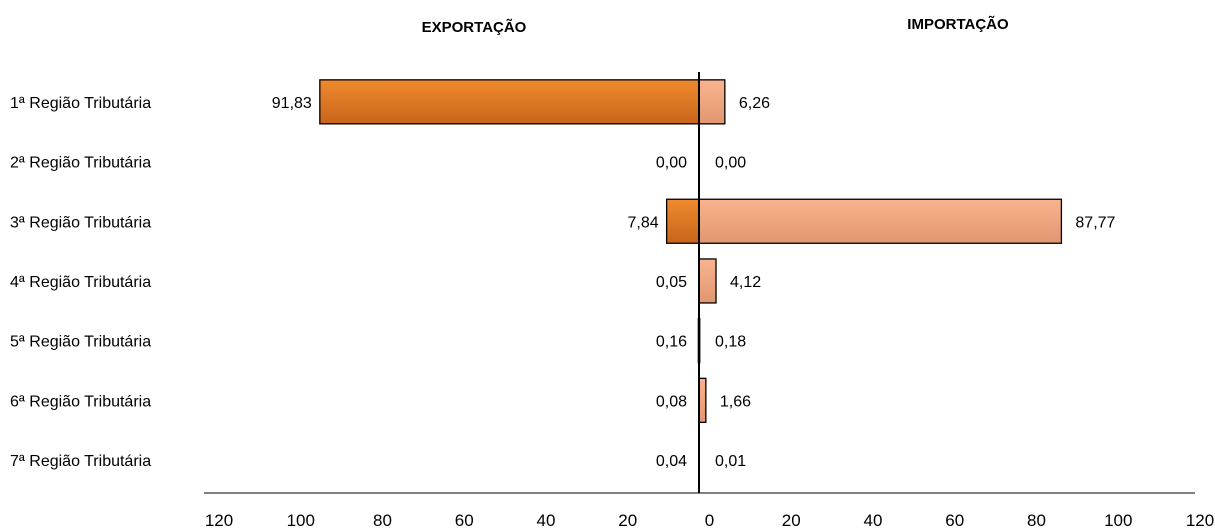 Image resolution: width=1215 pixels, height=531 pixels. I want to click on export-value-label: 0,08, so click(671, 401).